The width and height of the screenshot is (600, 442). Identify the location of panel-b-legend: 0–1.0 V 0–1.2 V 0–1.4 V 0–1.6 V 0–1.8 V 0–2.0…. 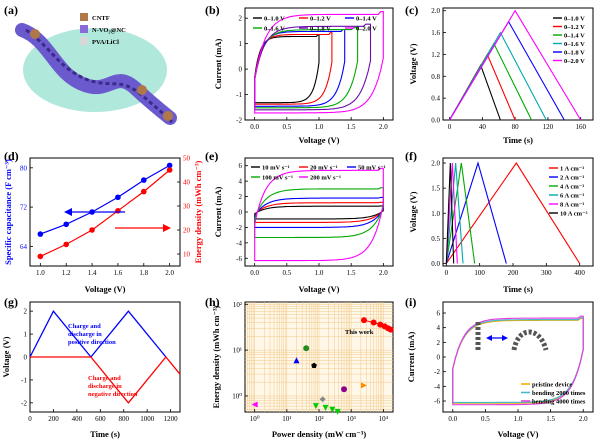
(315, 24).